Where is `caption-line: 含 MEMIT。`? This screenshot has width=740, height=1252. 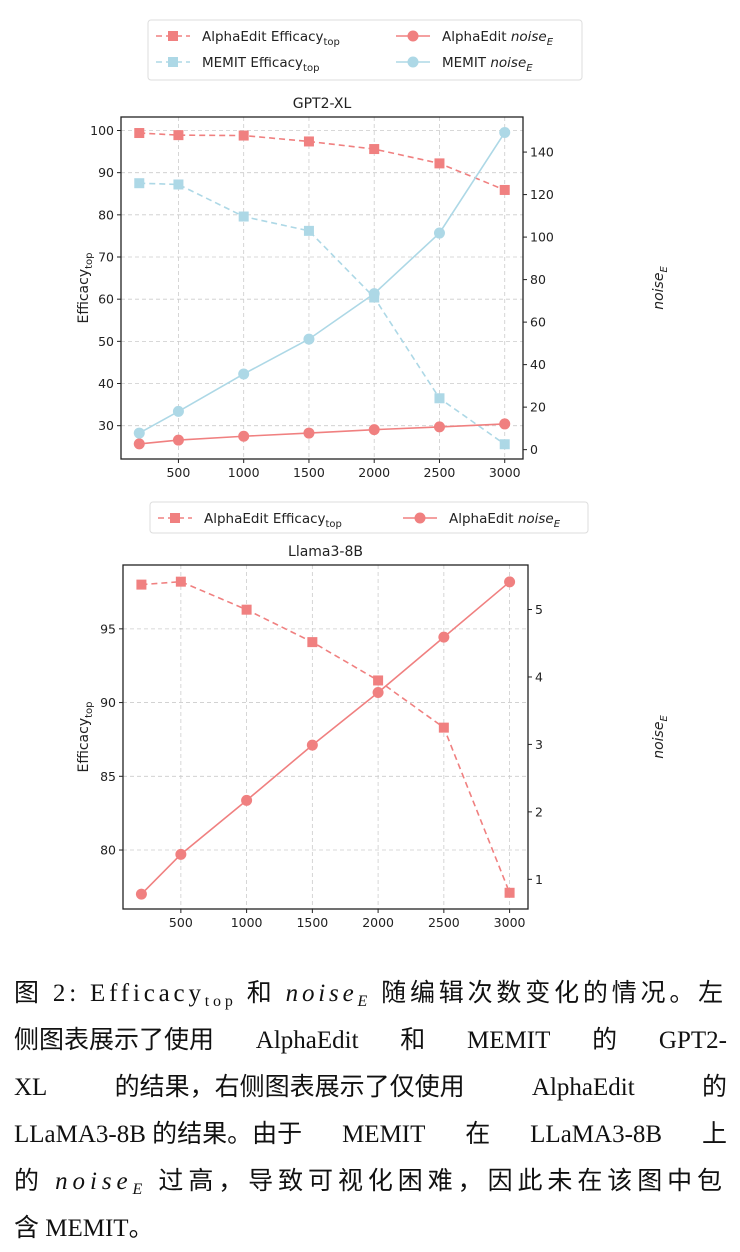
caption-line: 含 MEMIT。 is located at coordinates (370, 1228).